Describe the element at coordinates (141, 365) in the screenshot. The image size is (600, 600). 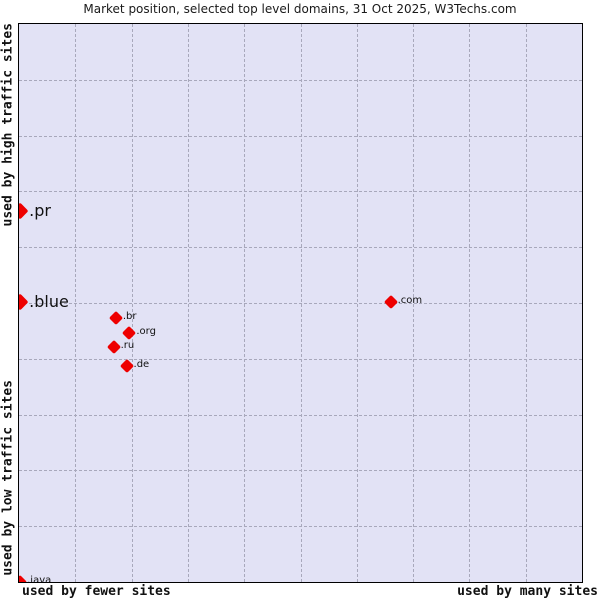
I see `data-point-label: .de` at that location.